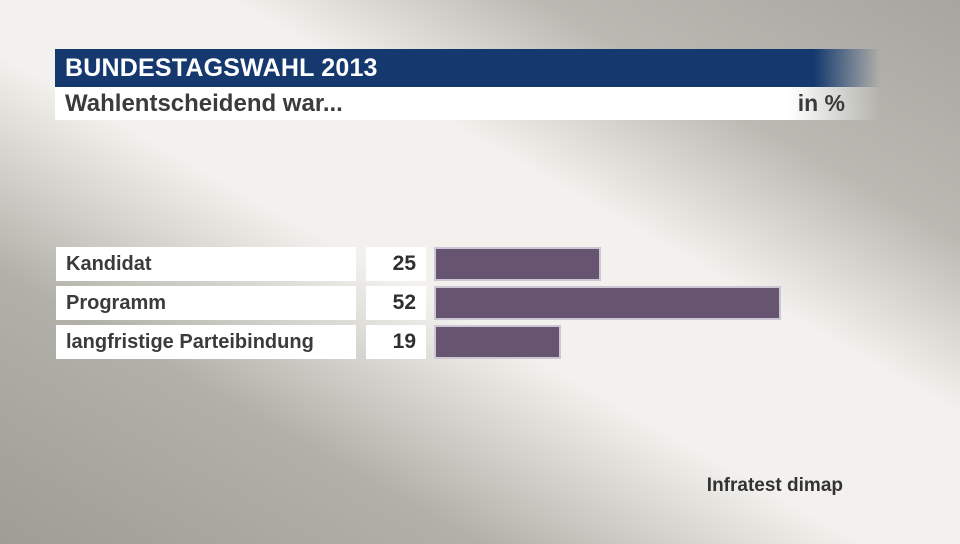 The width and height of the screenshot is (960, 544). Describe the element at coordinates (206, 303) in the screenshot. I see `category-label-box: Programm` at that location.